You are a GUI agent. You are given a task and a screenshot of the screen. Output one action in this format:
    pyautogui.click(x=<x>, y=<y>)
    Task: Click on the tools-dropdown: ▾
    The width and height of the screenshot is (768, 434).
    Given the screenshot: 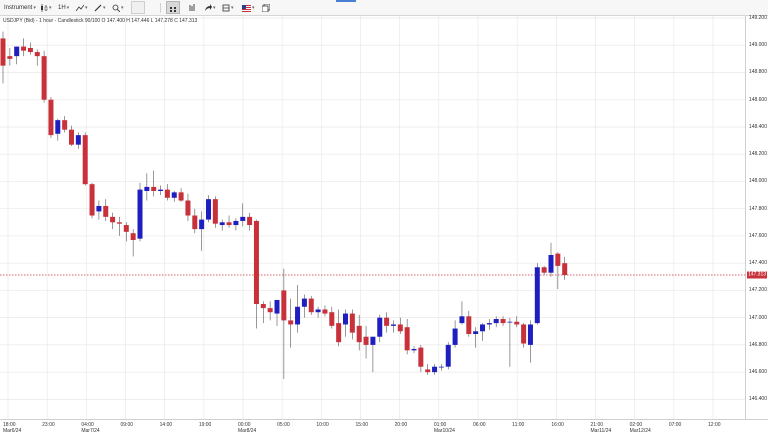 What is the action you would take?
    pyautogui.click(x=228, y=8)
    